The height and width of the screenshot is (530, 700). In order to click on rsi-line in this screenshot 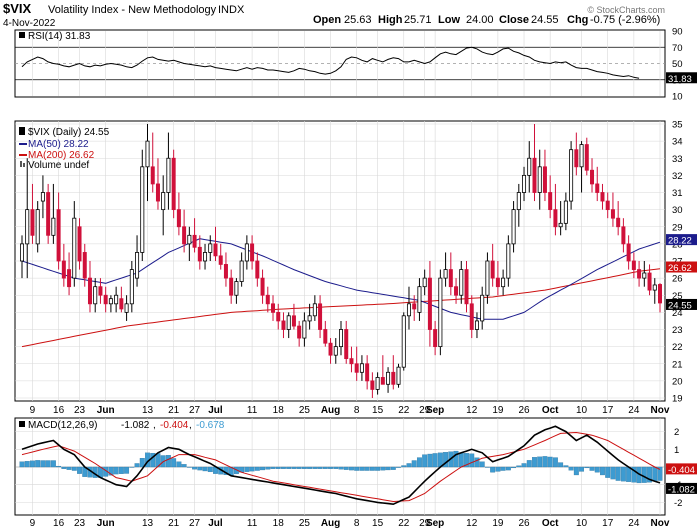, I will do `click(330, 62)`.